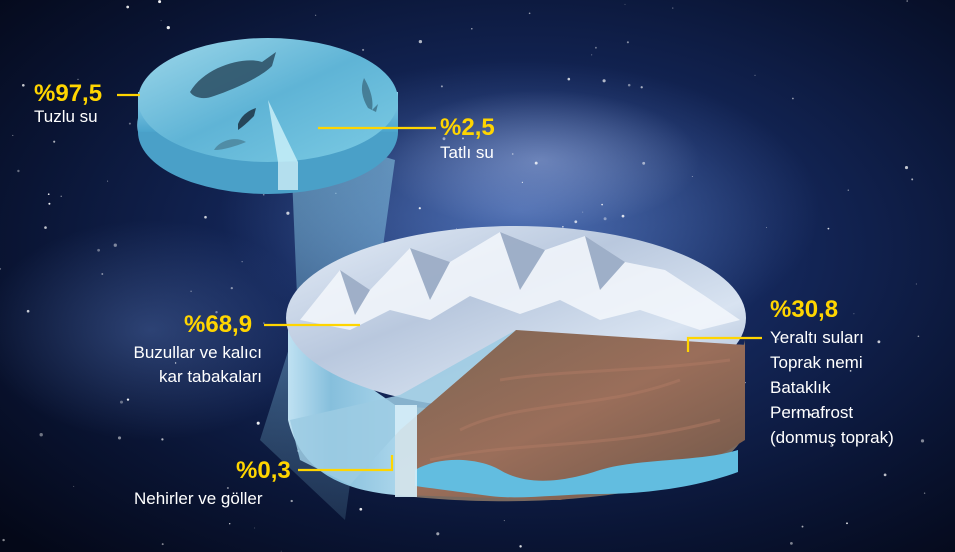  What do you see at coordinates (233, 75) in the screenshot?
I see `whale-shape` at bounding box center [233, 75].